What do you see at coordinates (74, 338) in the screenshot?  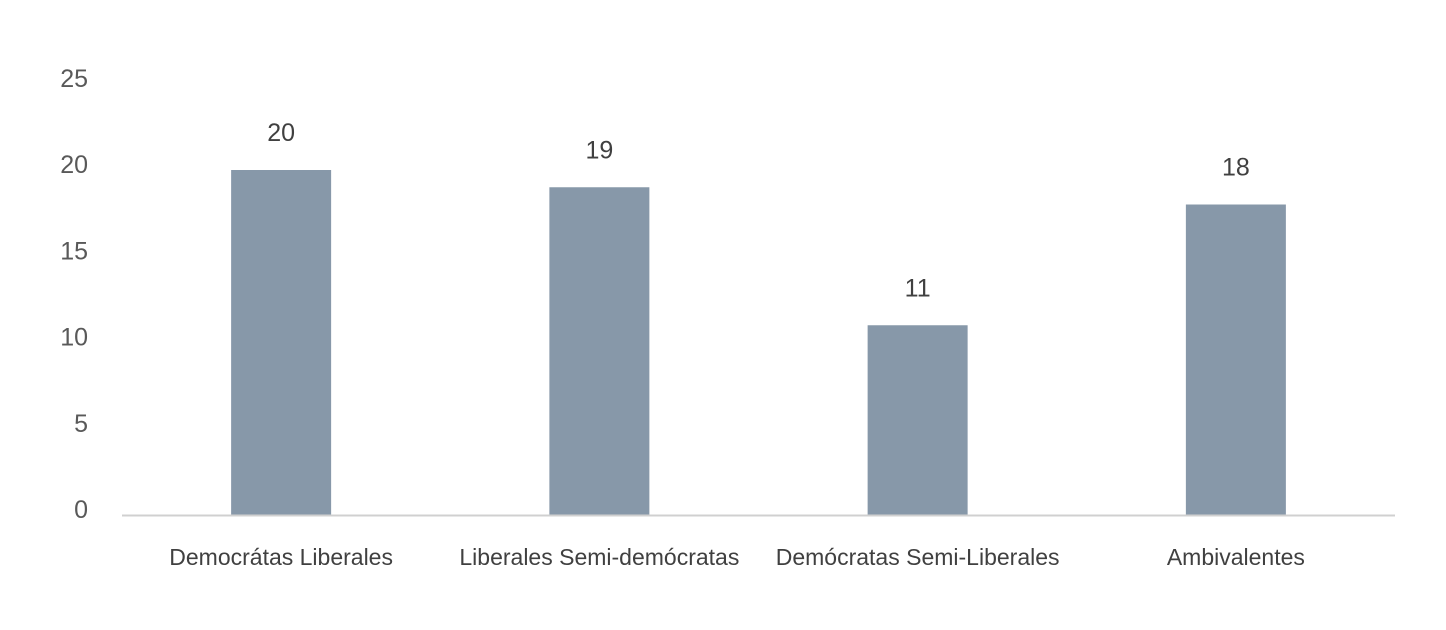 I see `y-tick-label: 10` at bounding box center [74, 338].